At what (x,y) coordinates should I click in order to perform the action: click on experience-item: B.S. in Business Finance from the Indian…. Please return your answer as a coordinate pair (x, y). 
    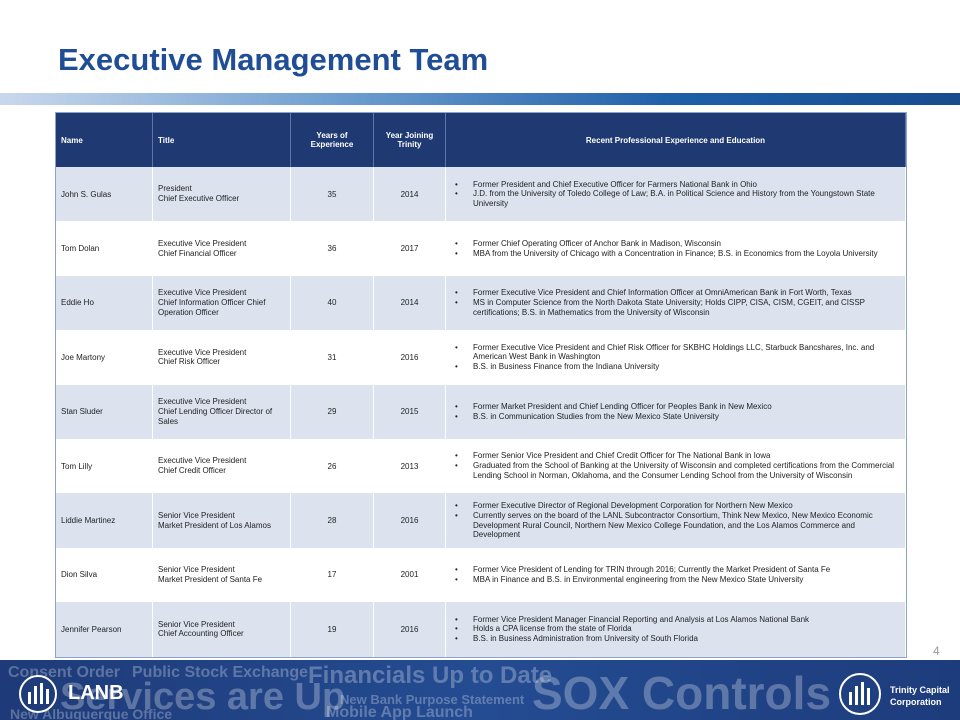
    Looking at the image, I should click on (677, 367).